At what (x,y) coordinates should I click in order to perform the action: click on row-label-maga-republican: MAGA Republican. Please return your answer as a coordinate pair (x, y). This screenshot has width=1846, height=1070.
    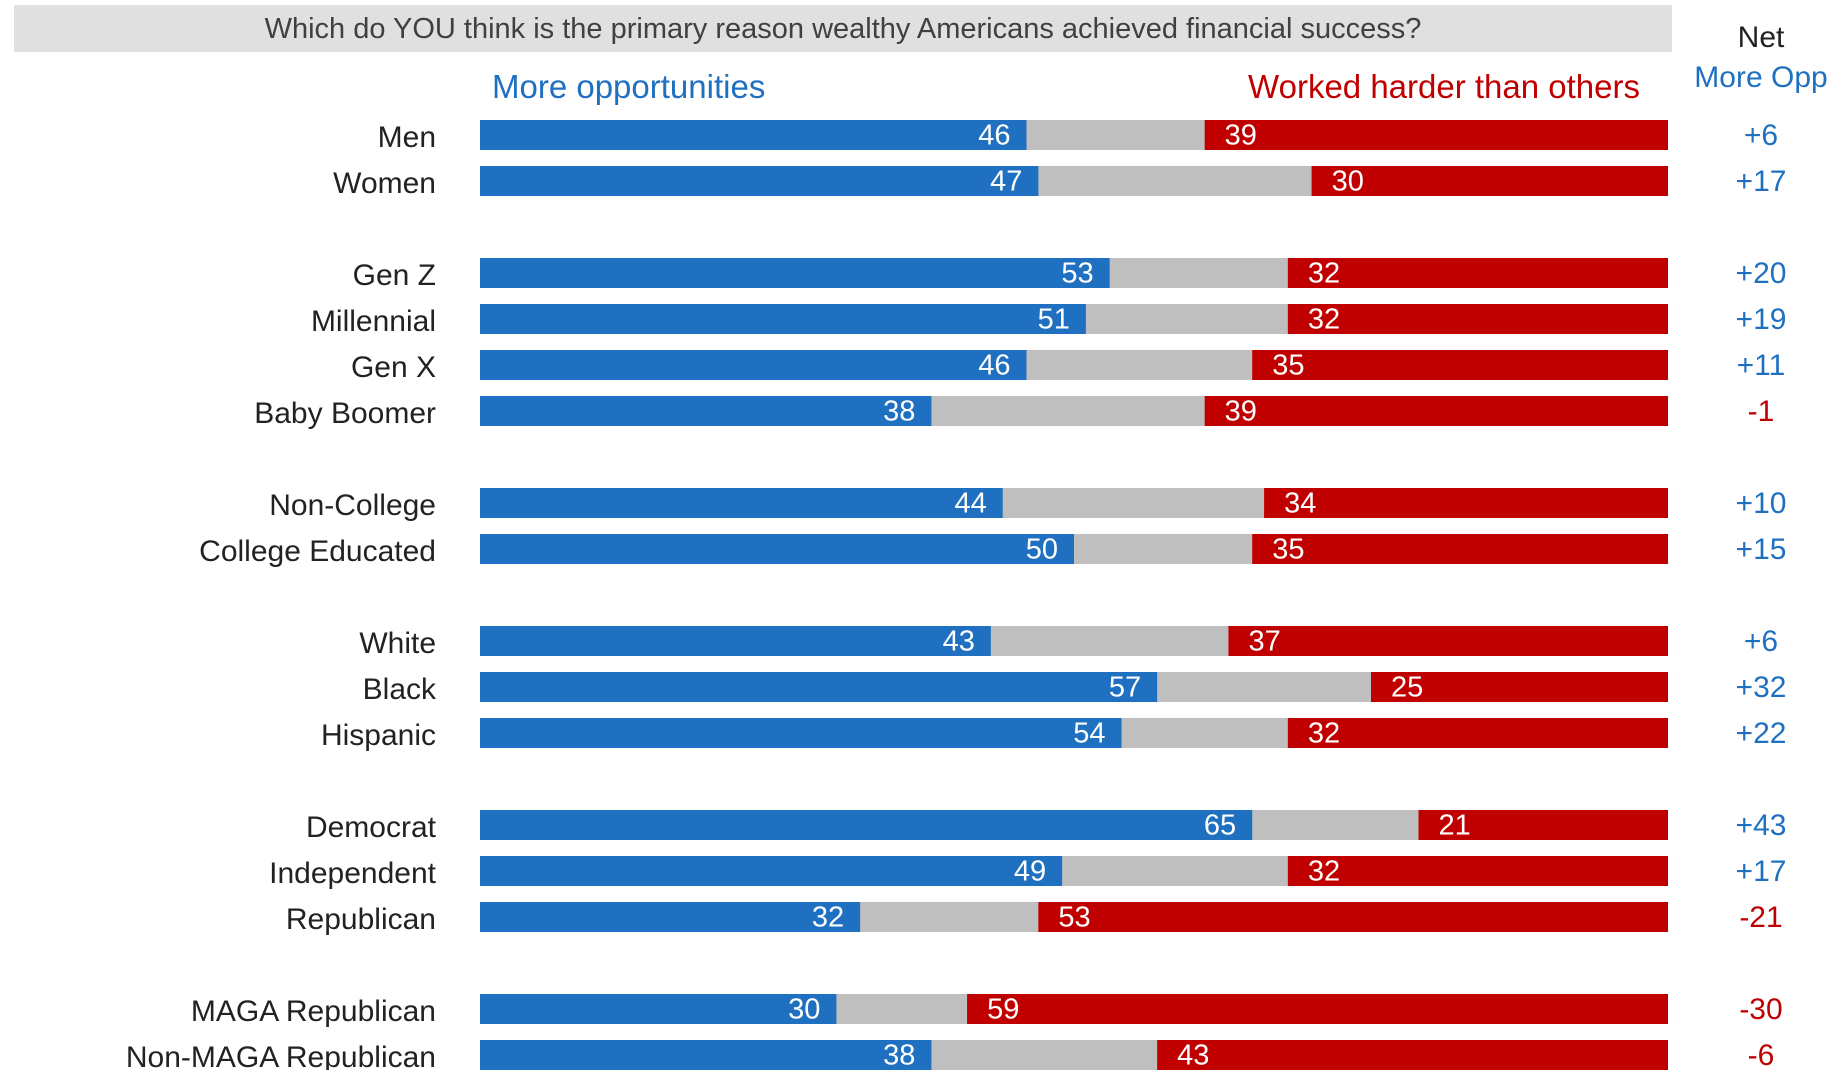
    Looking at the image, I should click on (313, 1011).